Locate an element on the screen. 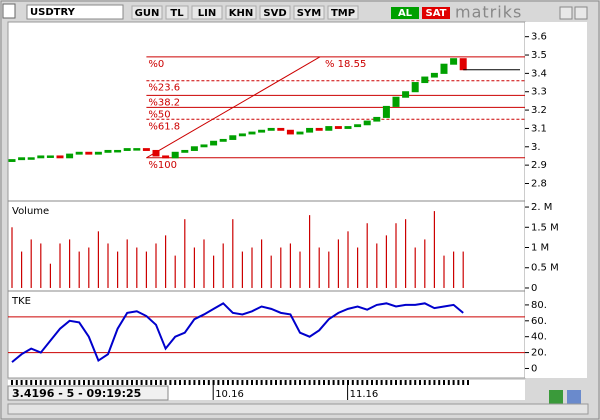 This screenshot has width=600, height=420. buy-label: AL is located at coordinates (405, 13).